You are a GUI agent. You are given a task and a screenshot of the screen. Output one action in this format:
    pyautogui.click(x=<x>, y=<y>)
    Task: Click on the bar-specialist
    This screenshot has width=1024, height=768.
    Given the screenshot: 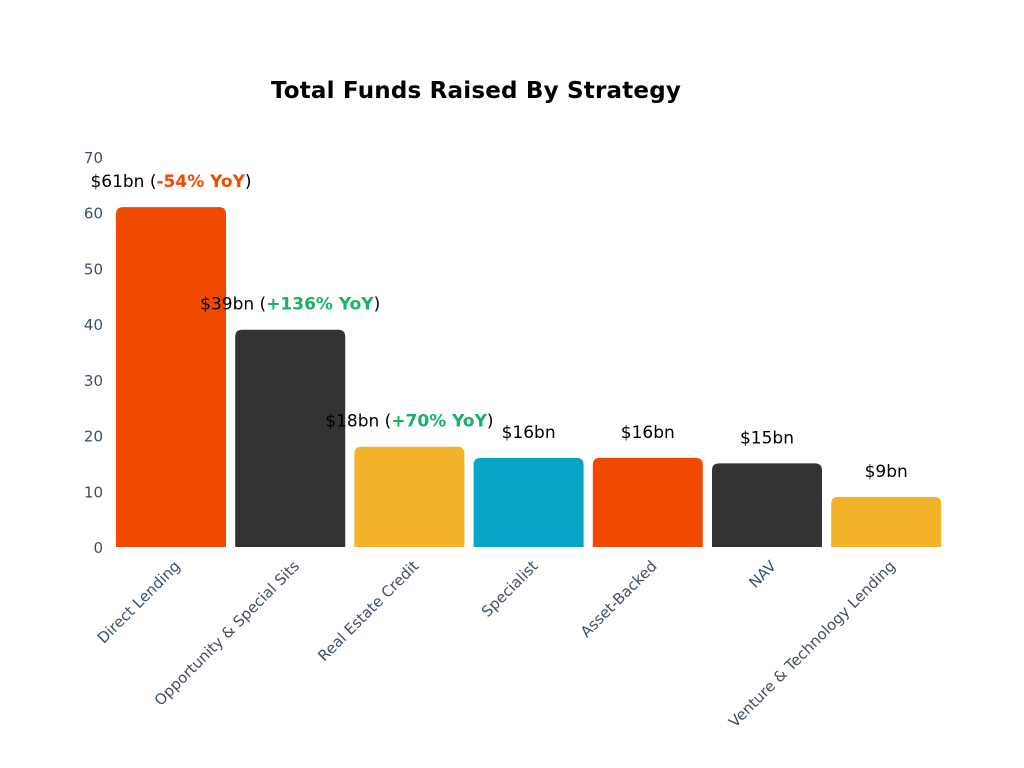 What is the action you would take?
    pyautogui.click(x=528, y=502)
    